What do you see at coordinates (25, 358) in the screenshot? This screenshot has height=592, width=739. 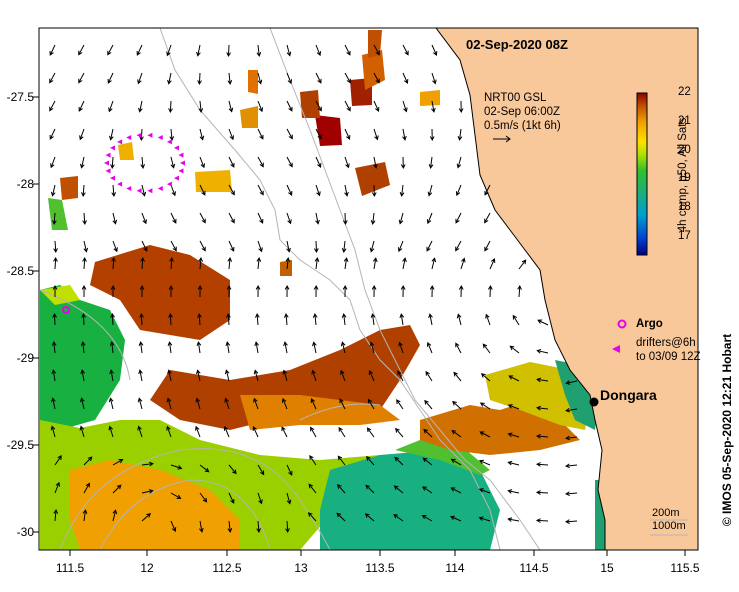 I see `y-tick-label: -29` at bounding box center [25, 358].